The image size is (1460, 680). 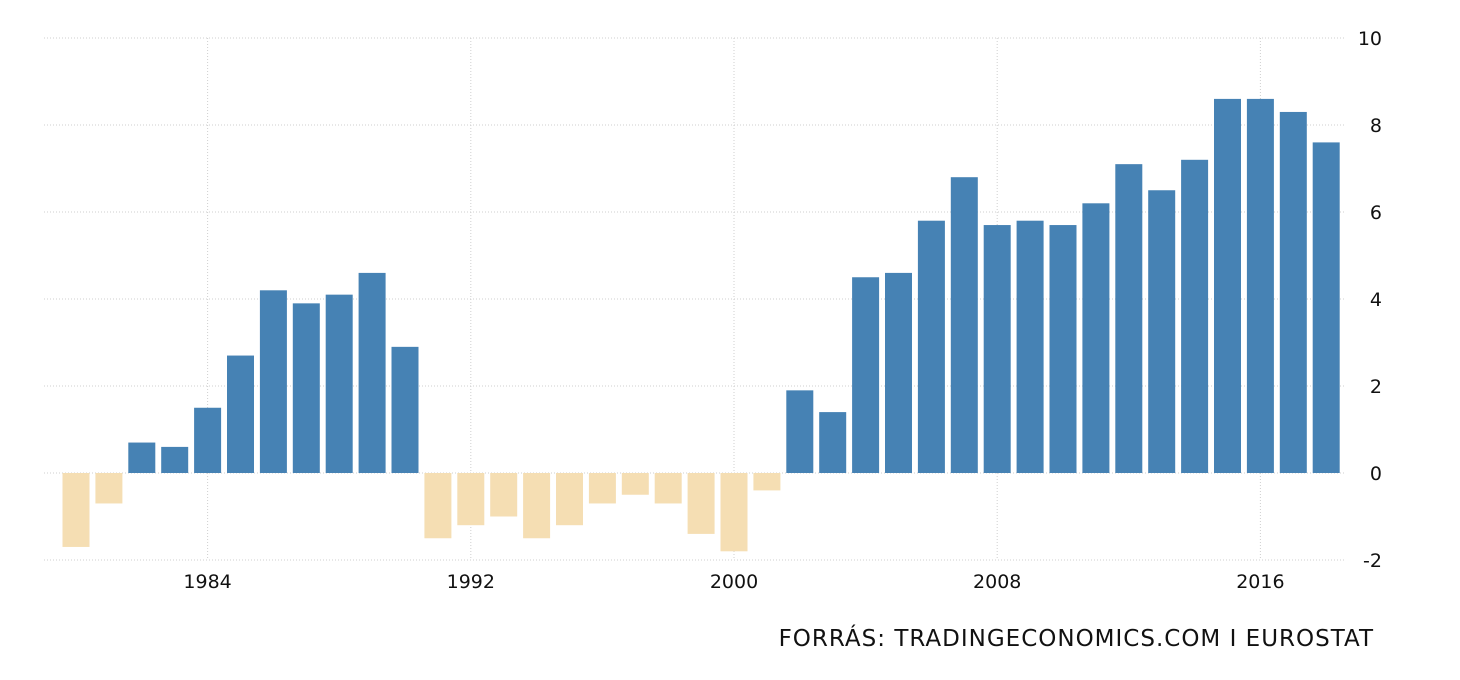 What do you see at coordinates (866, 375) in the screenshot?
I see `bar-2004` at bounding box center [866, 375].